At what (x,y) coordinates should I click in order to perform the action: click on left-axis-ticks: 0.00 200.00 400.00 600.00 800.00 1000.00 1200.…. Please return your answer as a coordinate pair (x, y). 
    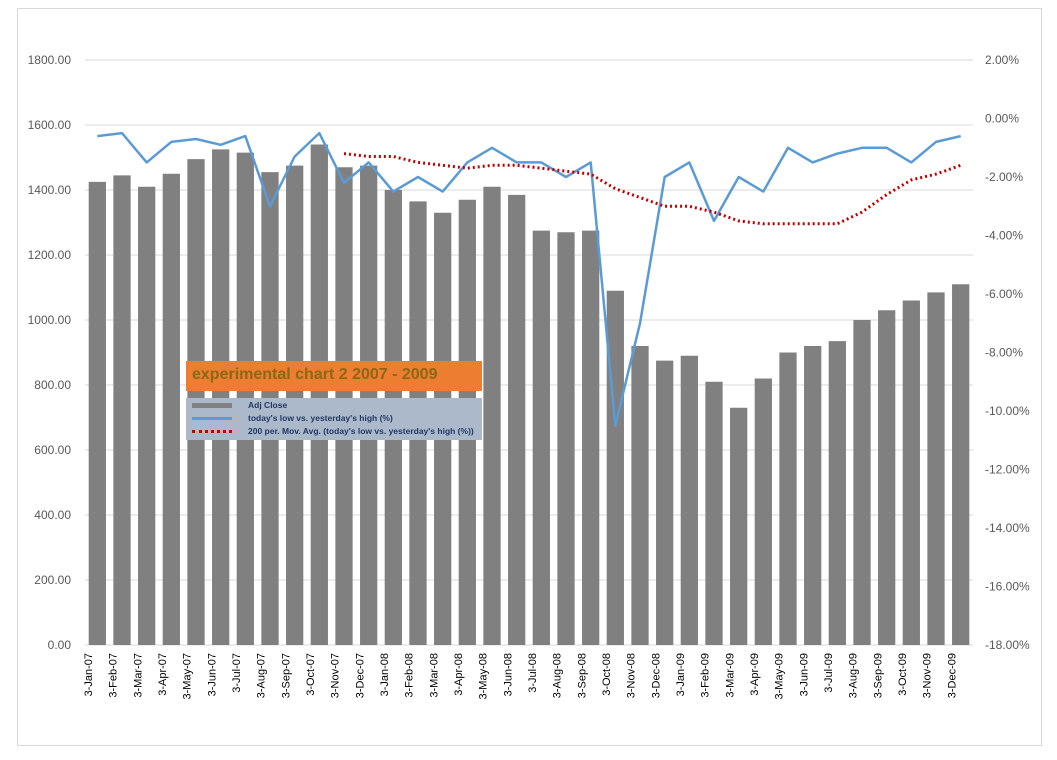
    Looking at the image, I should click on (50, 352).